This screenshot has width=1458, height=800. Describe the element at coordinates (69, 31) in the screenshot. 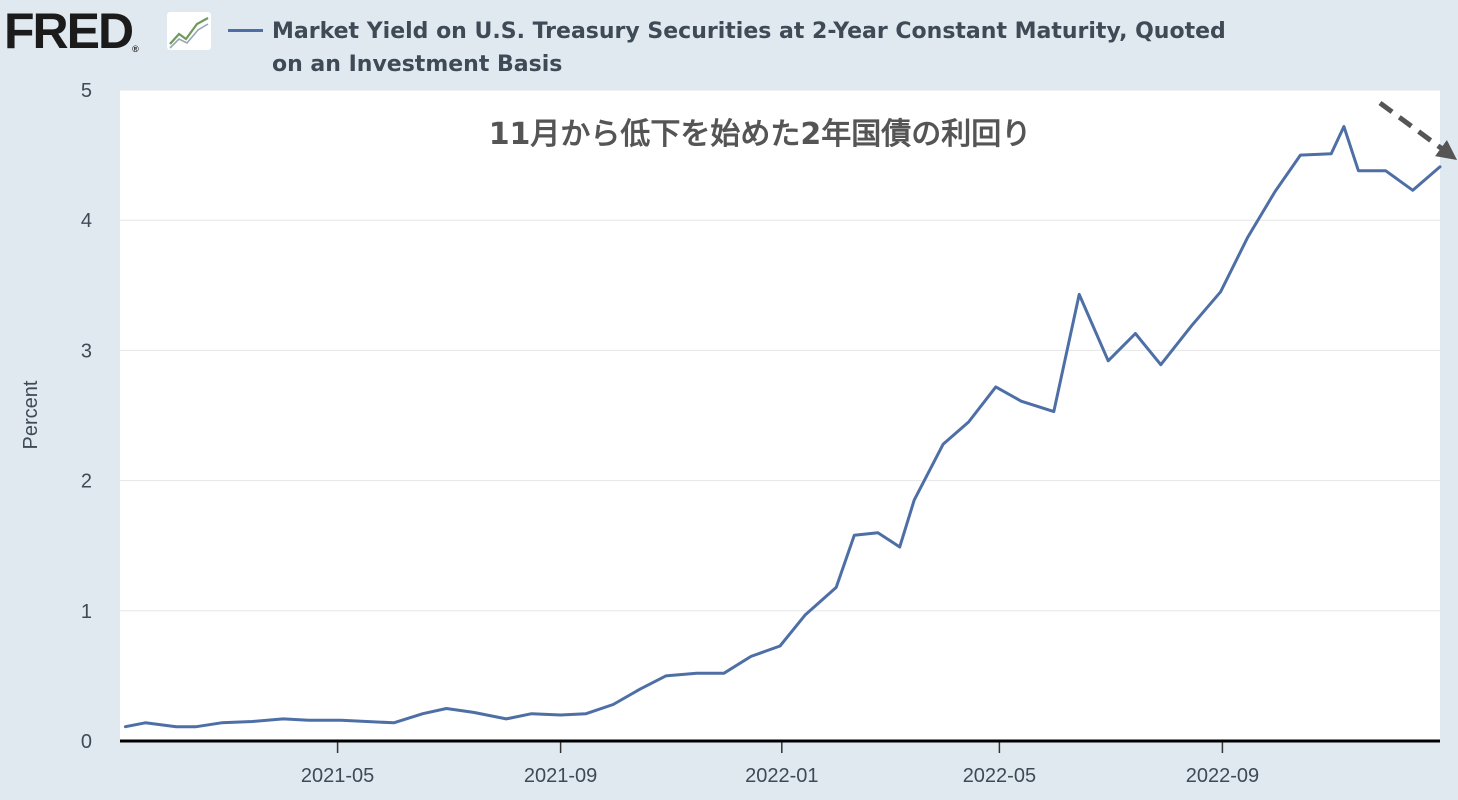

I see `fred-logo-text: FRED` at that location.